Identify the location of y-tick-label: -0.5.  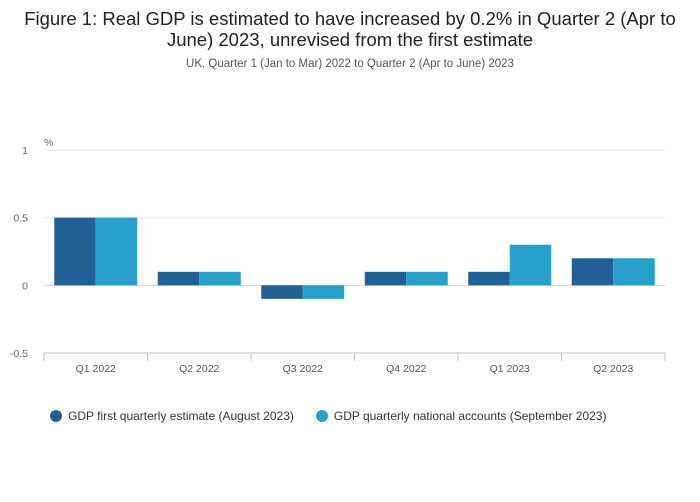
(19, 354).